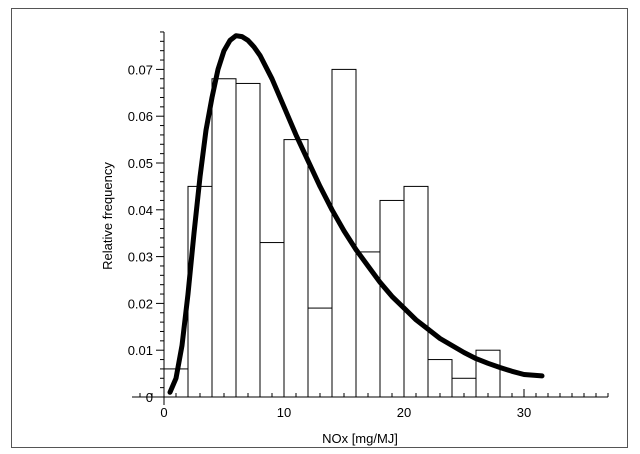 This screenshot has height=454, width=640. I want to click on y-tick-label: 0.05, so click(140, 163).